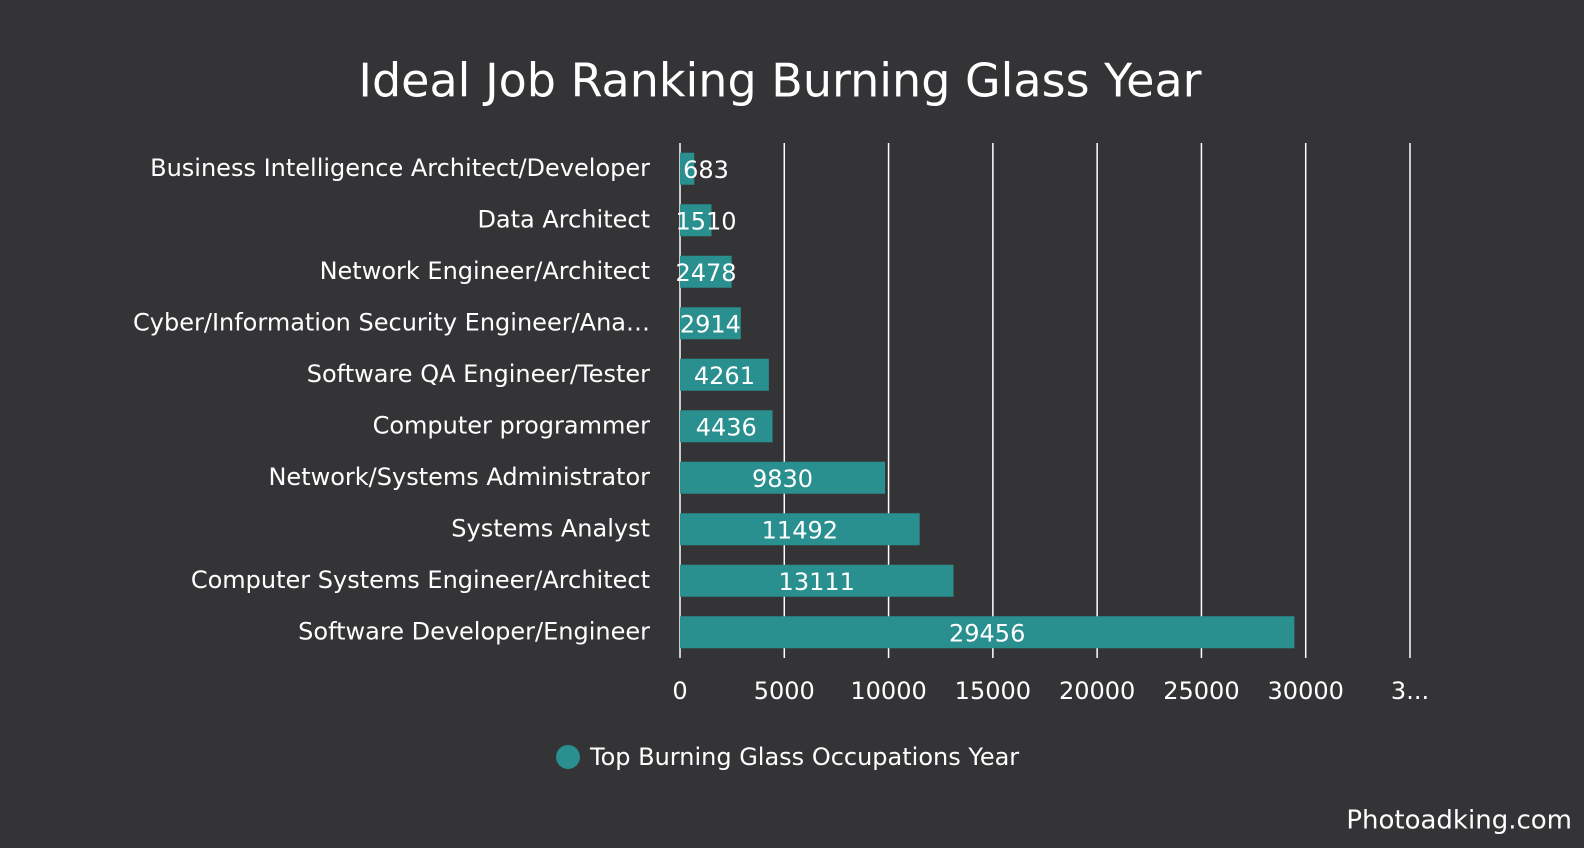 The image size is (1584, 848). Describe the element at coordinates (679, 691) in the screenshot. I see `x-tick-label: 0` at that location.